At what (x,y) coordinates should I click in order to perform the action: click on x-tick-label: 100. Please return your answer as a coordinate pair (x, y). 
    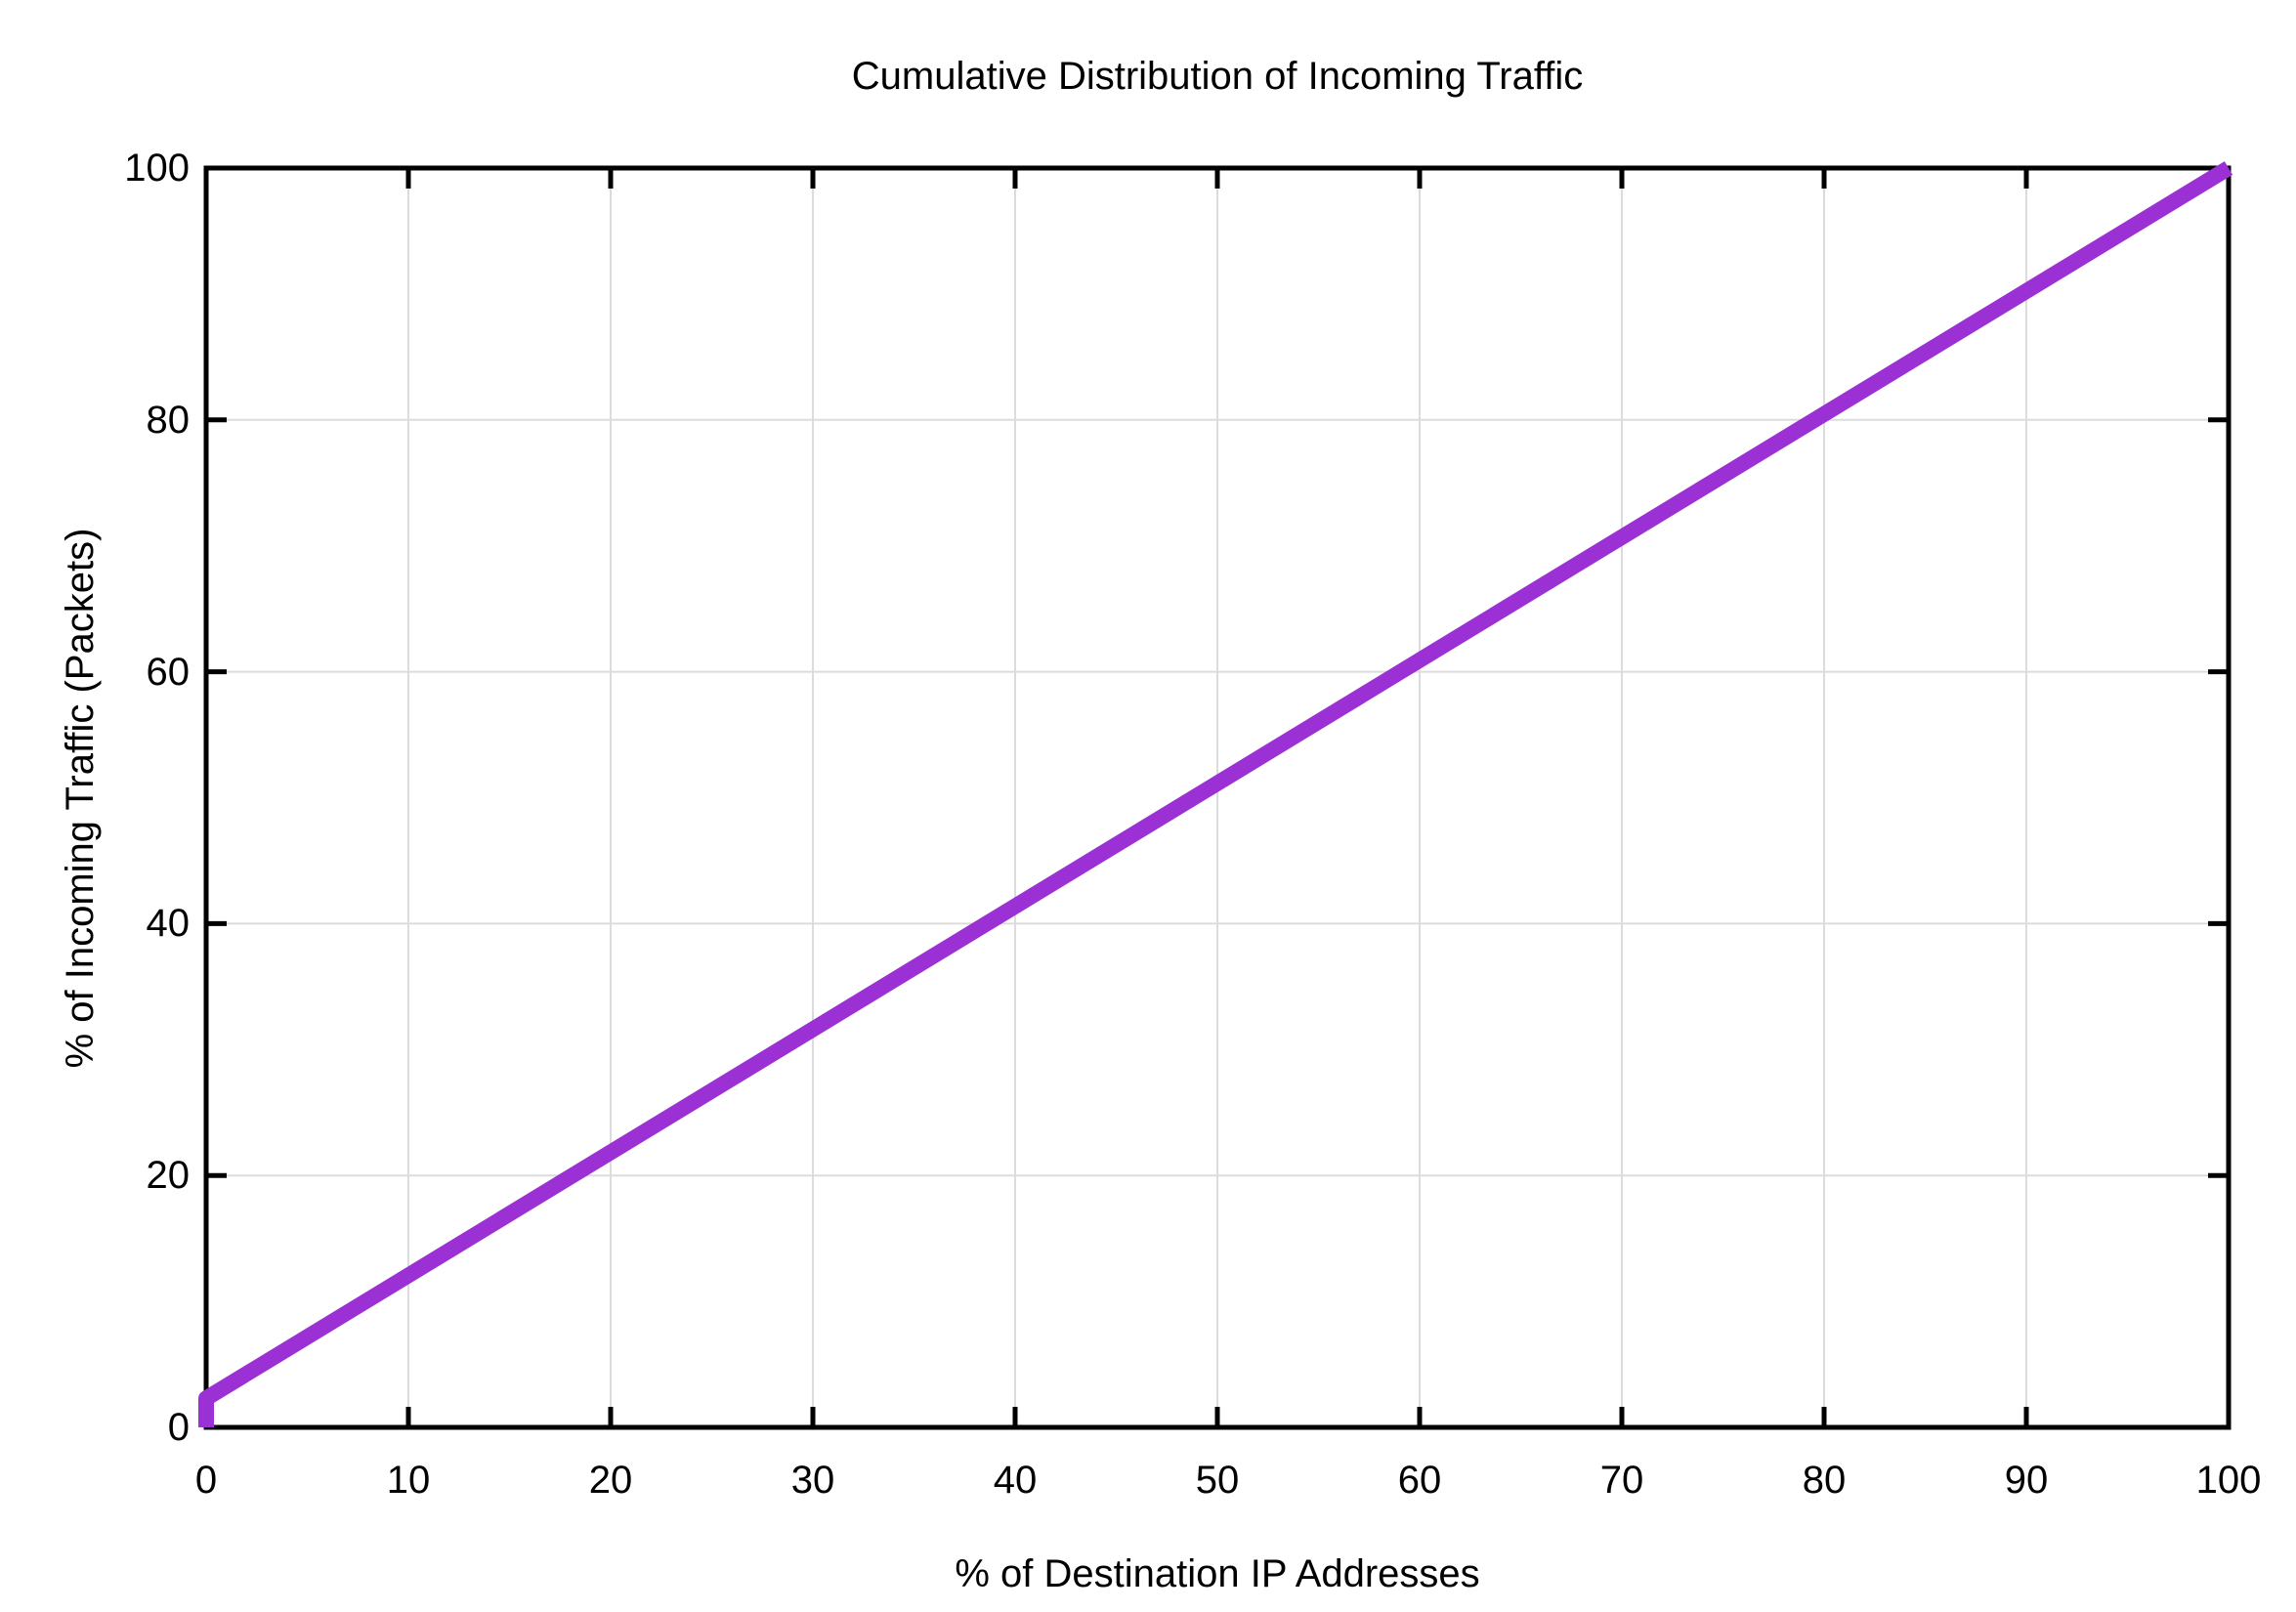
    Looking at the image, I should click on (2228, 1480).